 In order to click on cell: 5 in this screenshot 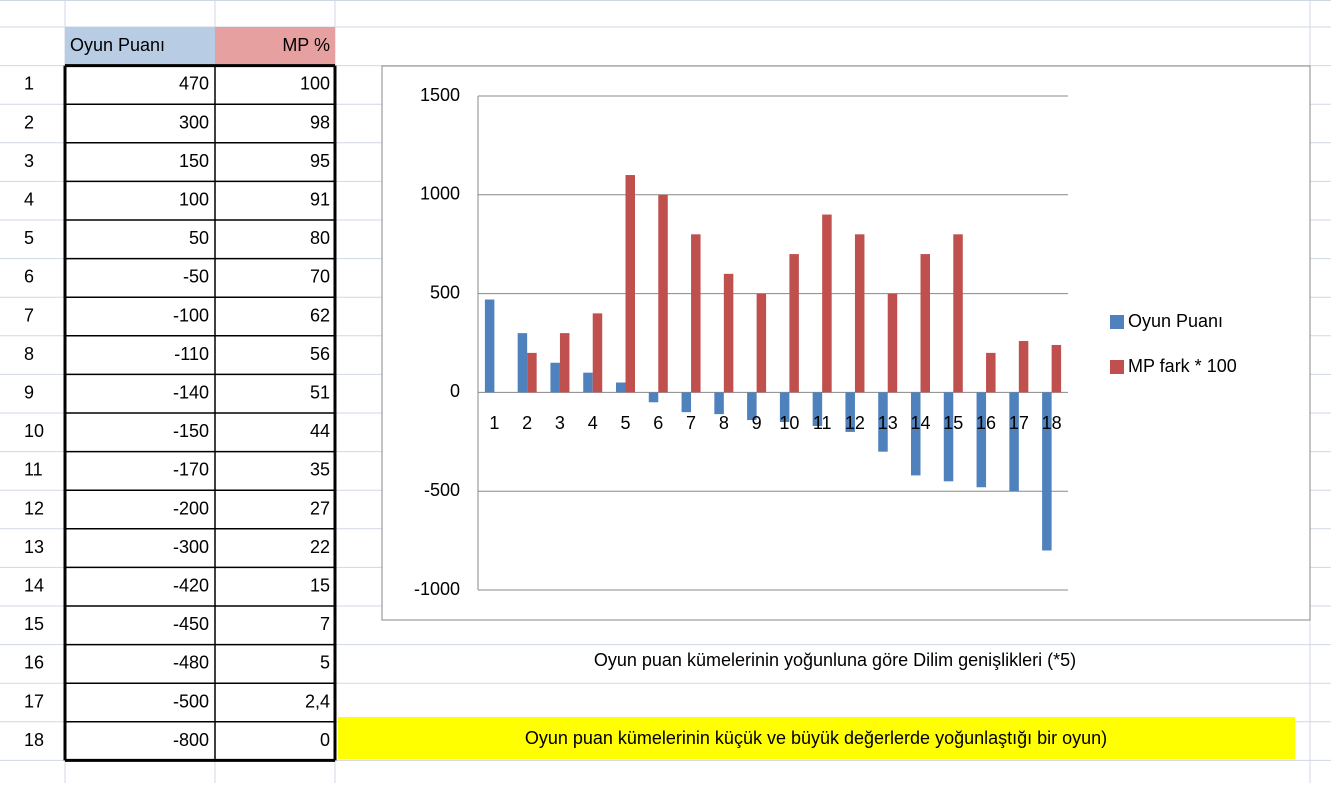, I will do `click(325, 663)`.